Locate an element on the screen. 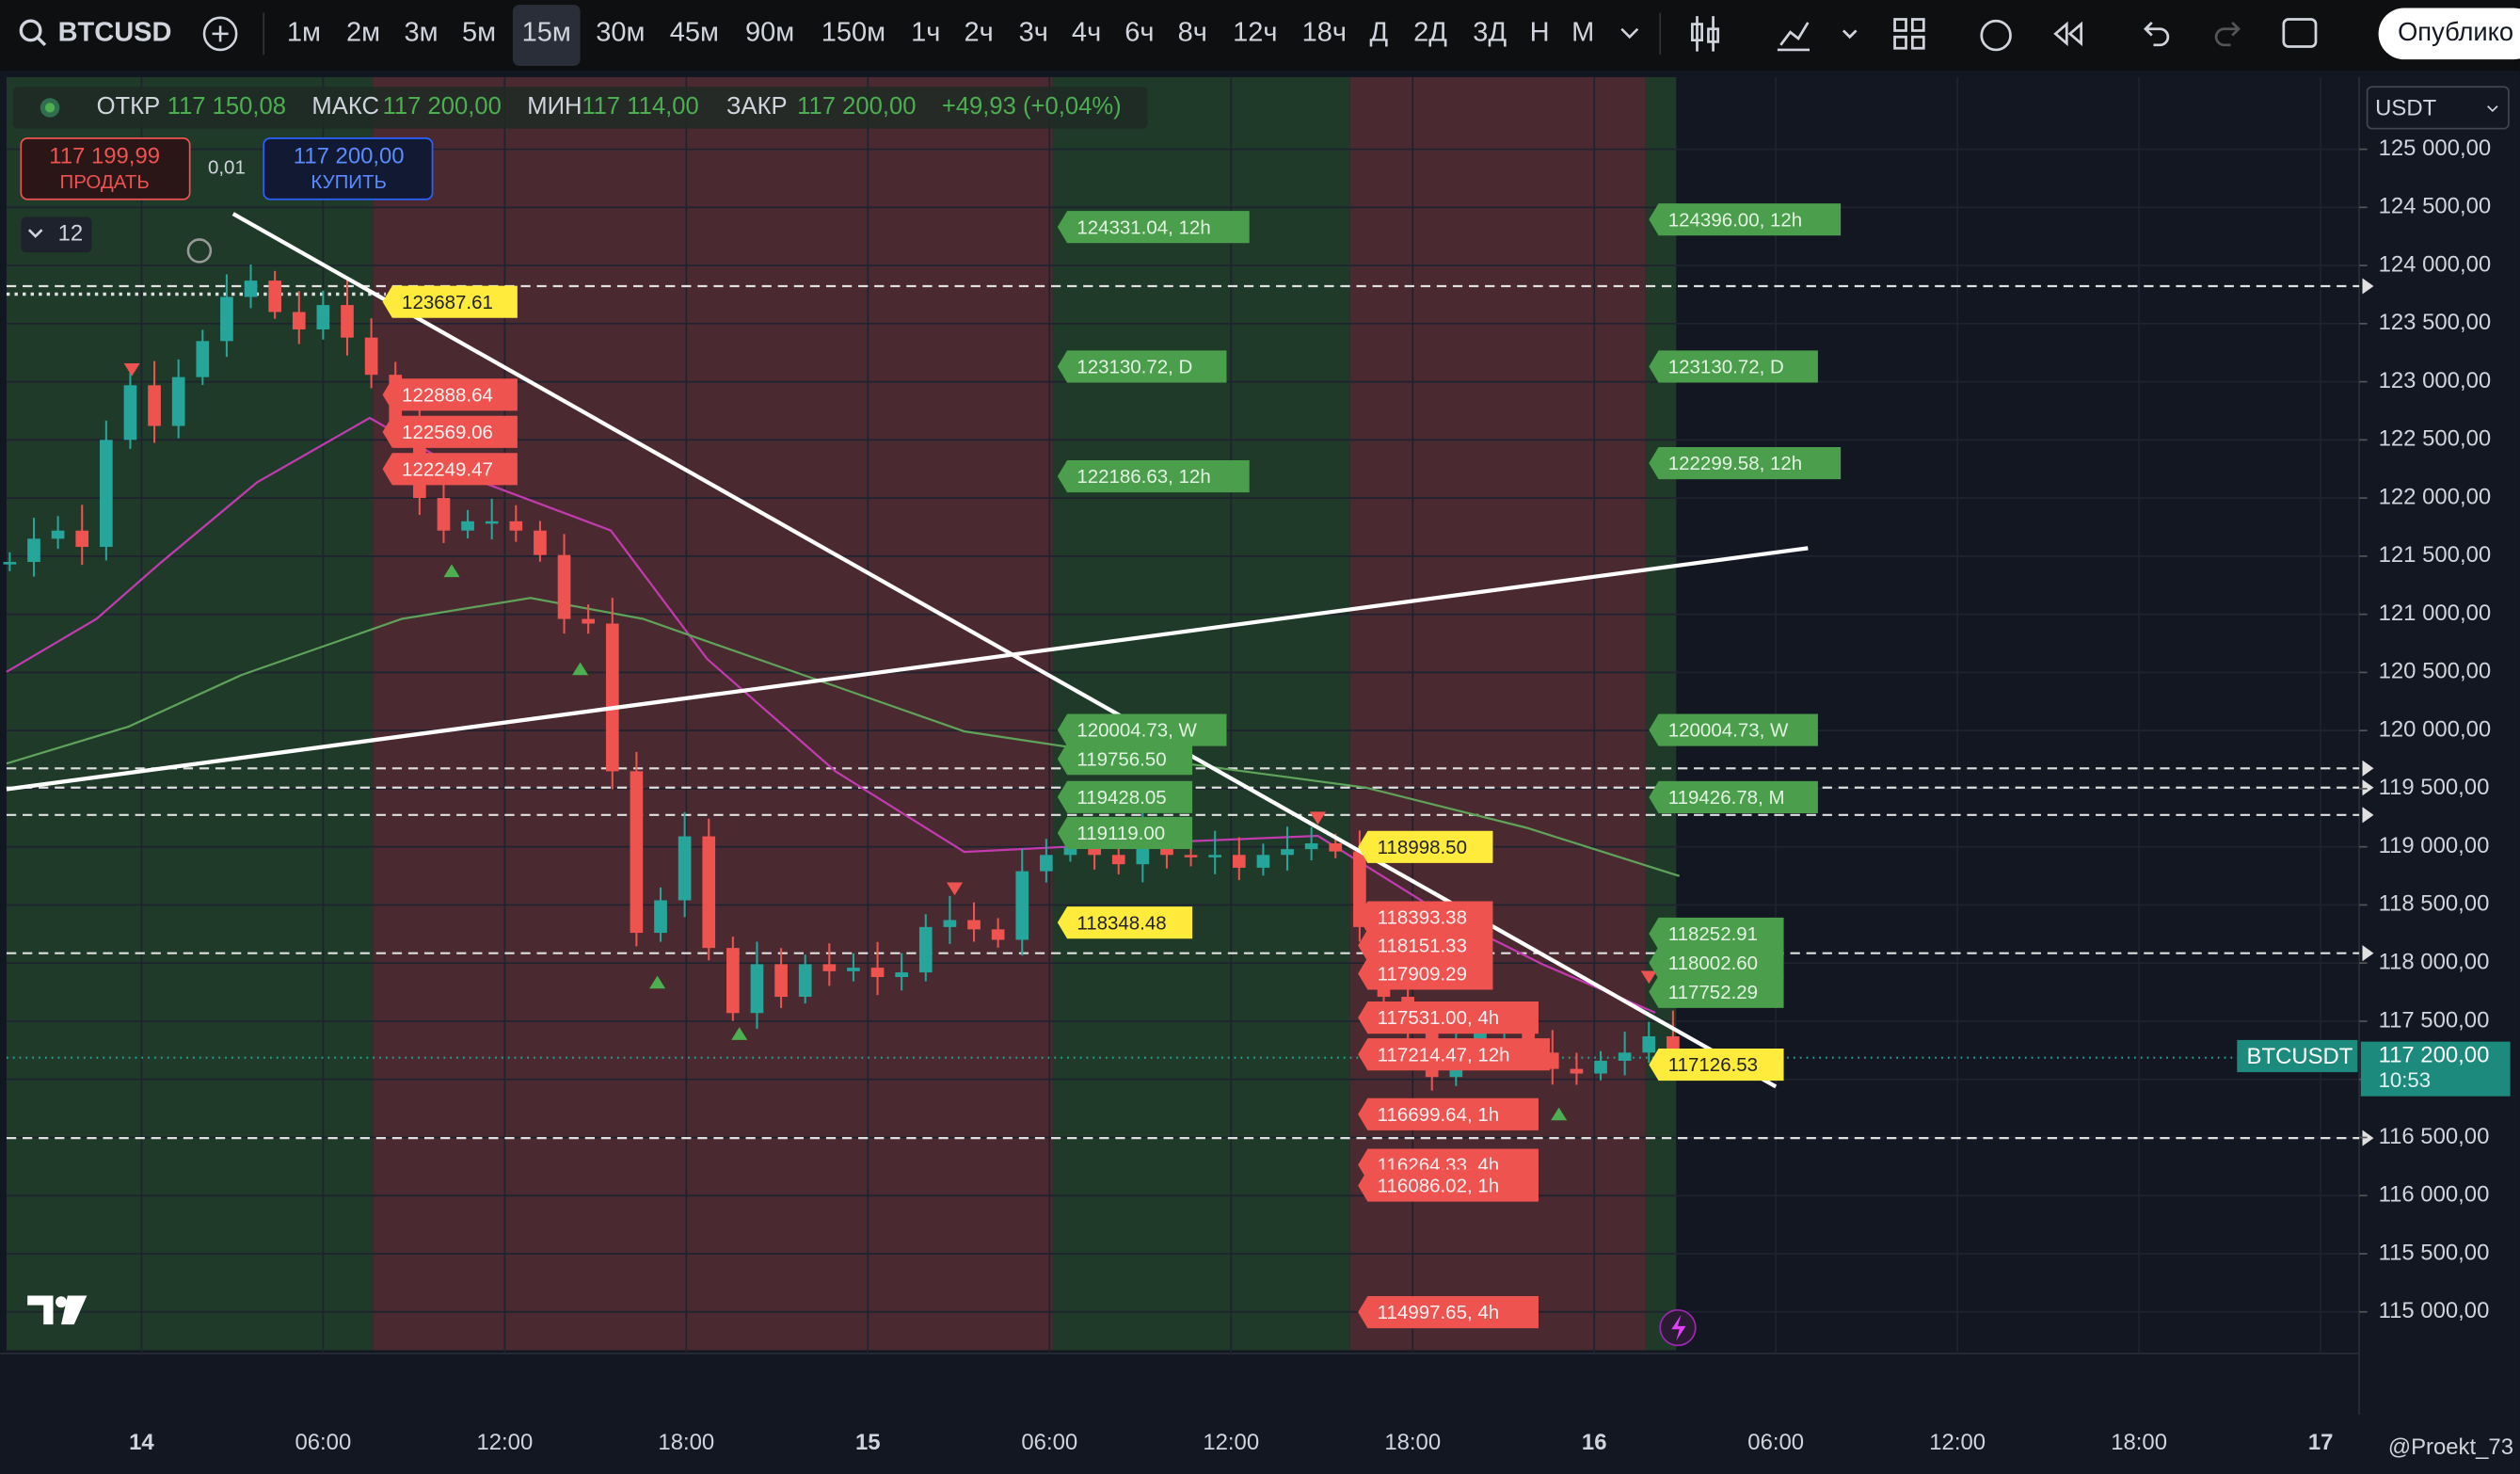 Image resolution: width=2520 pixels, height=1474 pixels. logo-part is located at coordinates (74, 1310).